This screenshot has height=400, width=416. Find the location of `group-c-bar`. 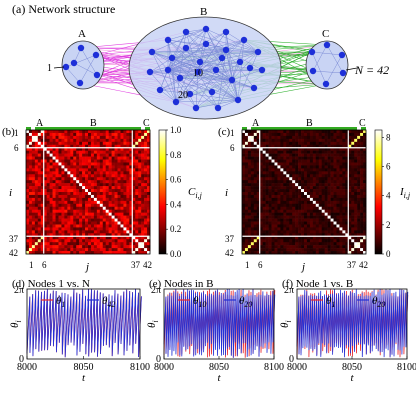

group-c-bar is located at coordinates (147, 128).